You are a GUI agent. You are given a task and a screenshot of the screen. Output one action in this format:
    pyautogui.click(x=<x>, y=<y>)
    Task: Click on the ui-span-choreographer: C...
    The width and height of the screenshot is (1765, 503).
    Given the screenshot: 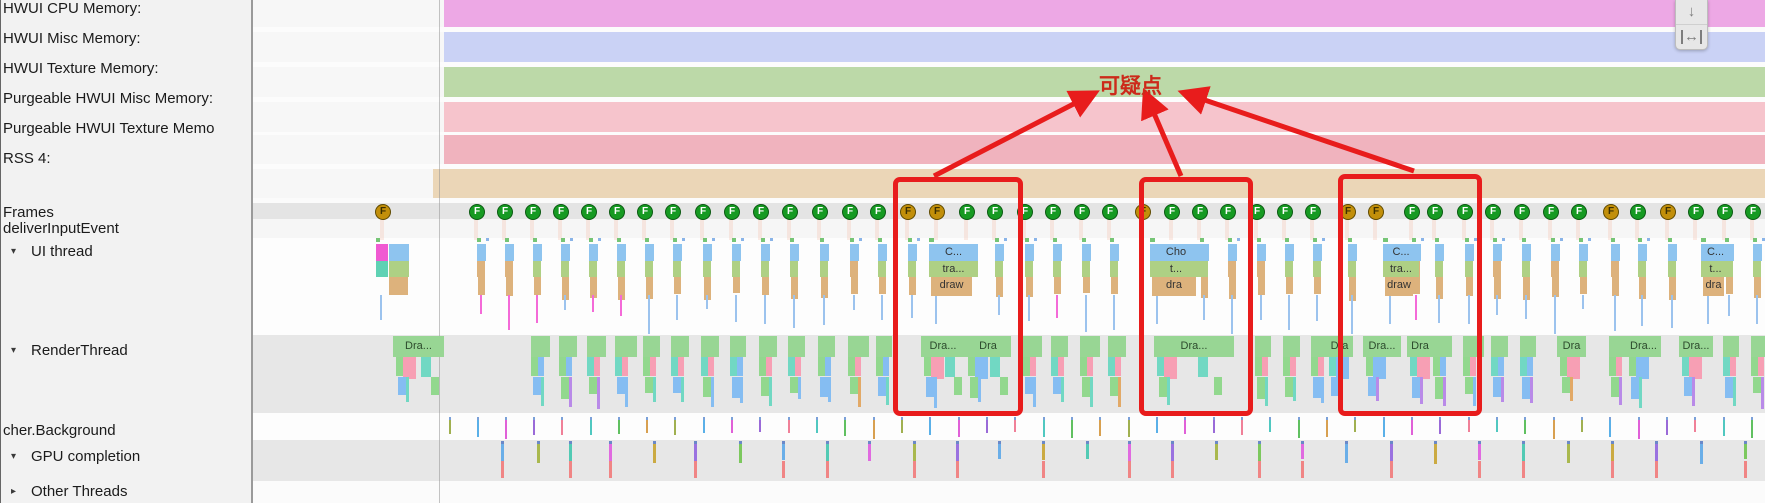 What is the action you would take?
    pyautogui.click(x=1401, y=252)
    